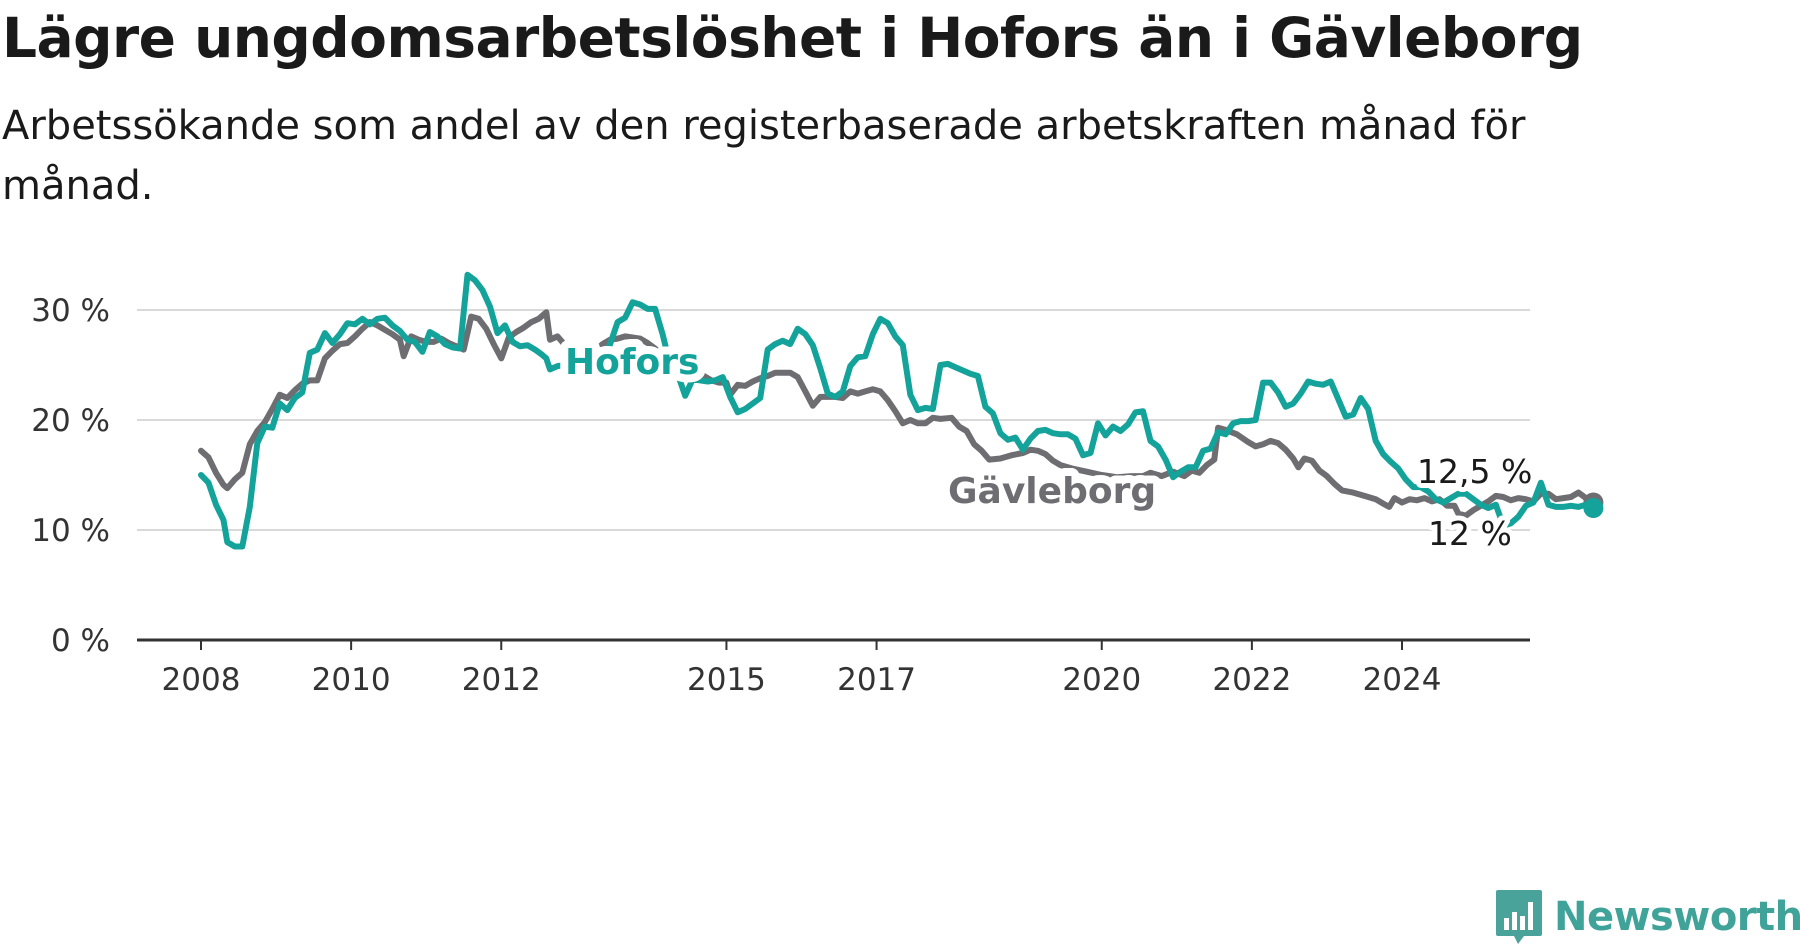  What do you see at coordinates (1474, 471) in the screenshot?
I see `end-value-label: 12,5 %` at bounding box center [1474, 471].